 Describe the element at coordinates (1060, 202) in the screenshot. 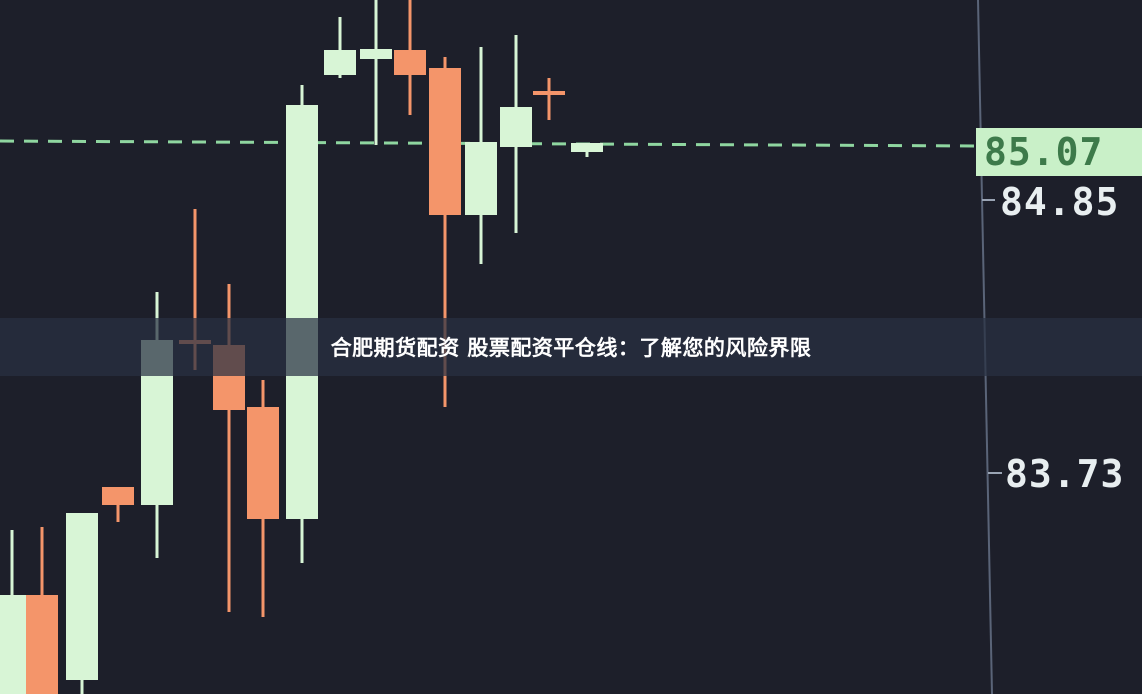

I see `price-axis-label: 84.85` at that location.